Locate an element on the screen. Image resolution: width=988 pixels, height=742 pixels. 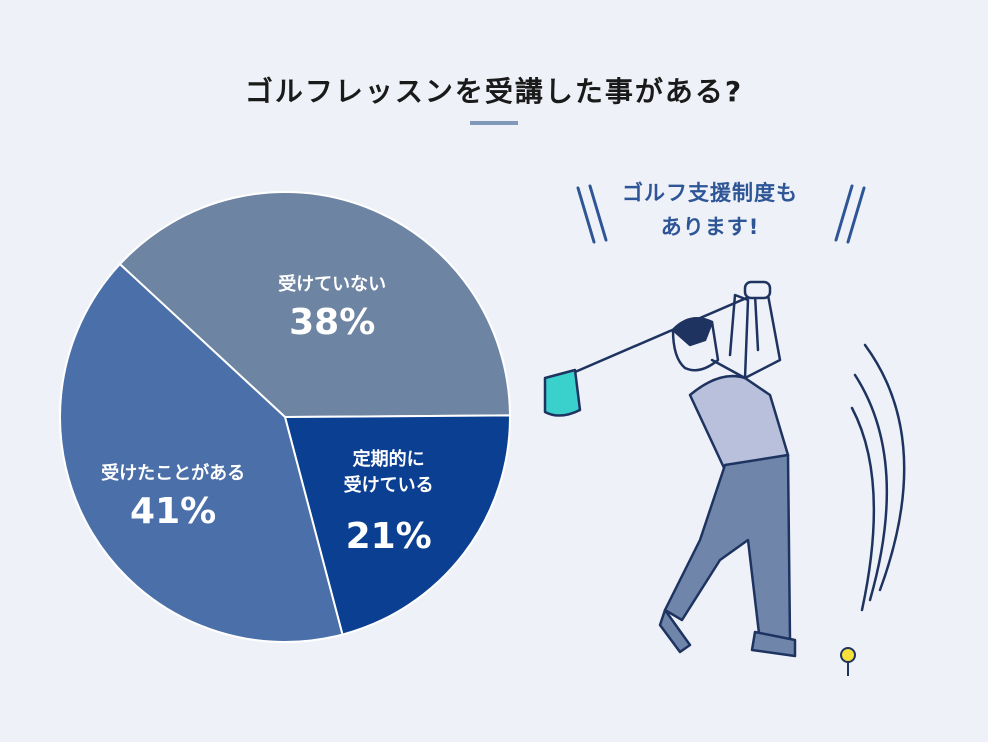
slice-label: 受けたことがある is located at coordinates (173, 474).